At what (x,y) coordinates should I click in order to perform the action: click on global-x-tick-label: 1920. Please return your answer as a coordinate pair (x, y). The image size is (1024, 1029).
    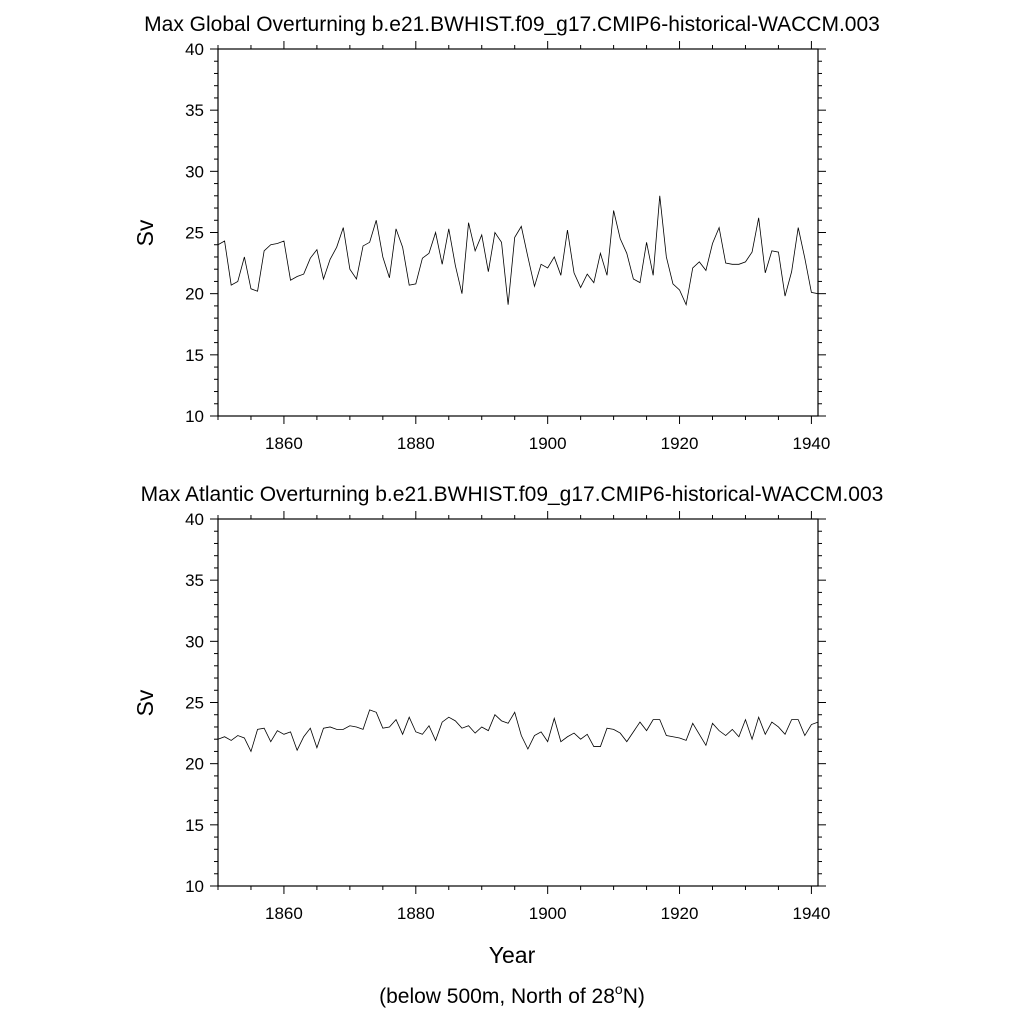
    Looking at the image, I should click on (680, 443).